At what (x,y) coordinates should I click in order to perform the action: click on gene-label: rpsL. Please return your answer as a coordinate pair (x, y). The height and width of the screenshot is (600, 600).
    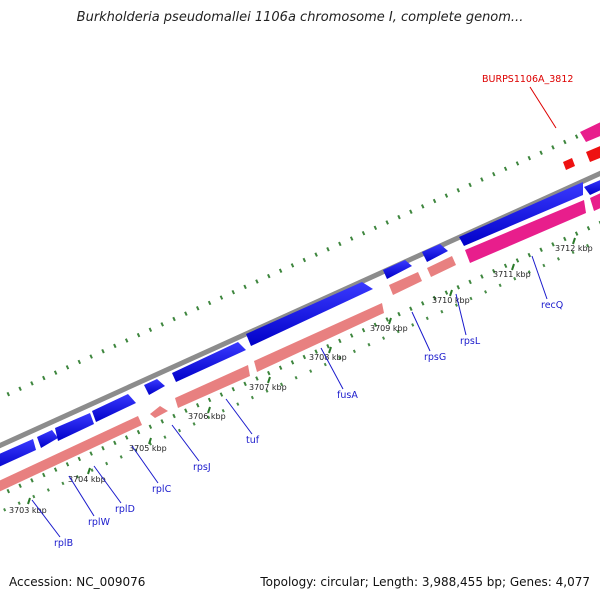
    Looking at the image, I should click on (470, 341).